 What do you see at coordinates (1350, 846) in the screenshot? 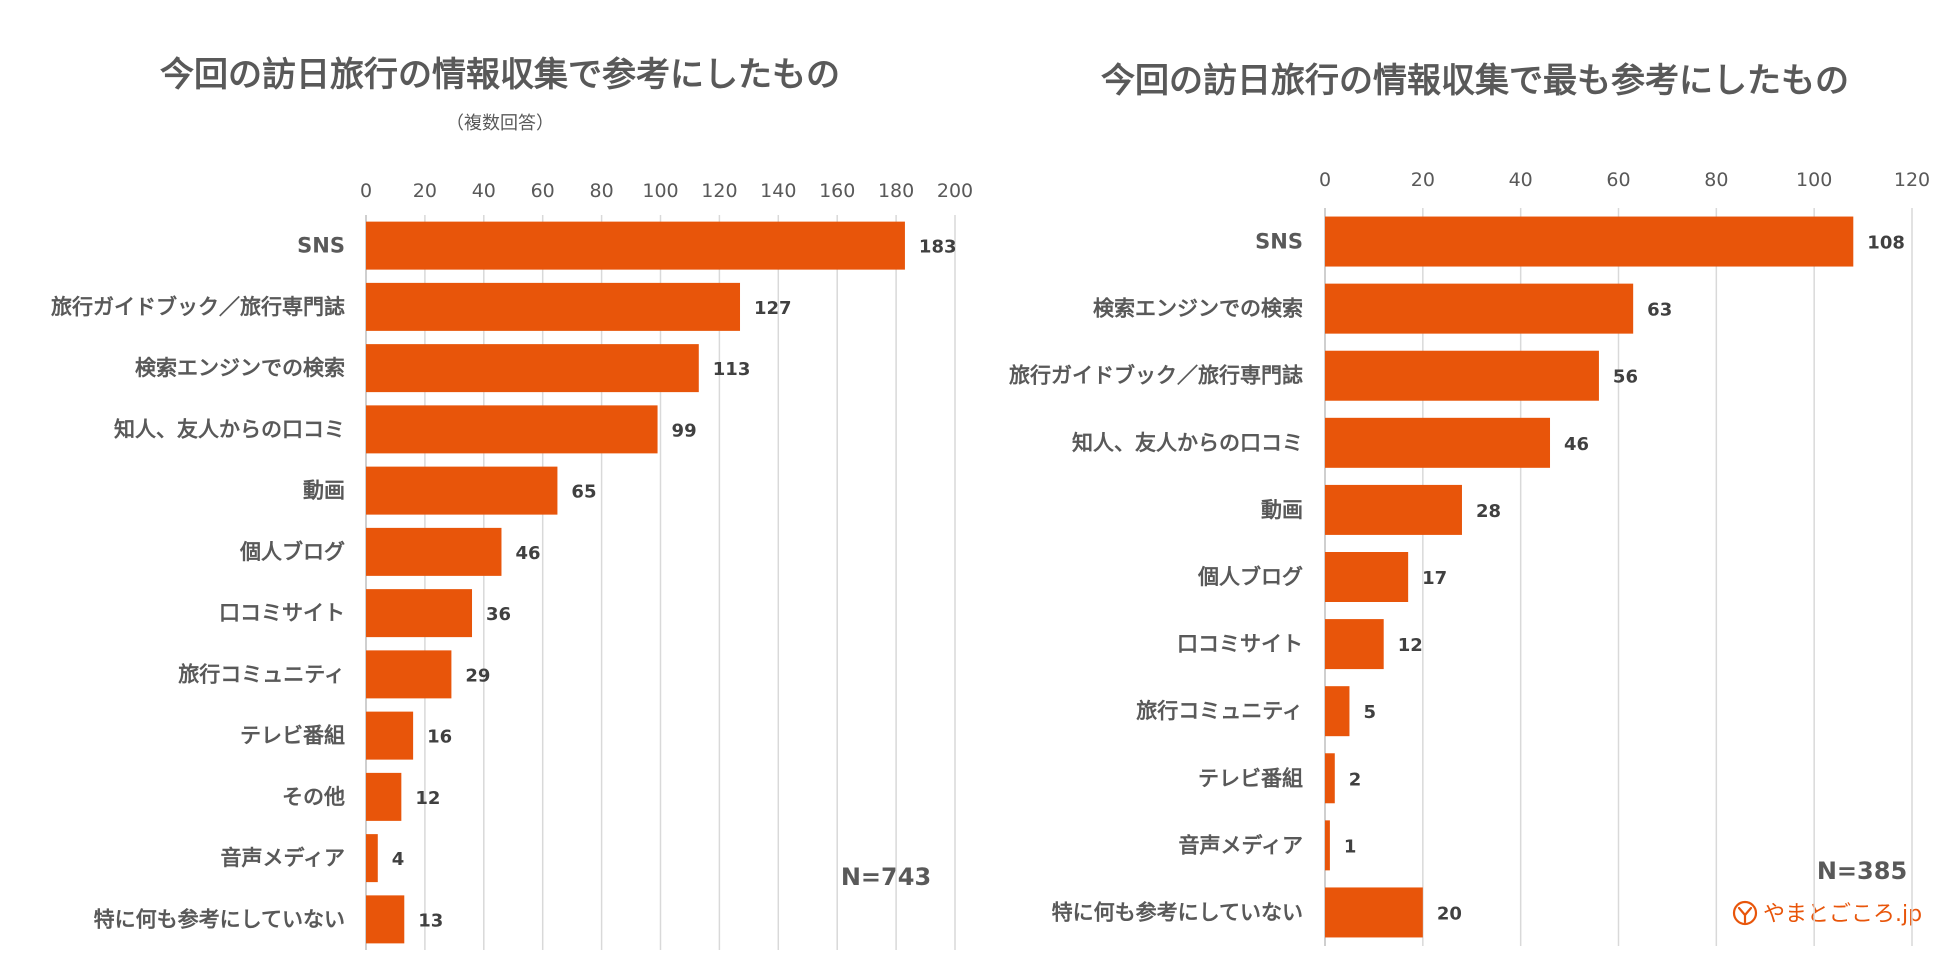
I see `data-label: 1` at bounding box center [1350, 846].